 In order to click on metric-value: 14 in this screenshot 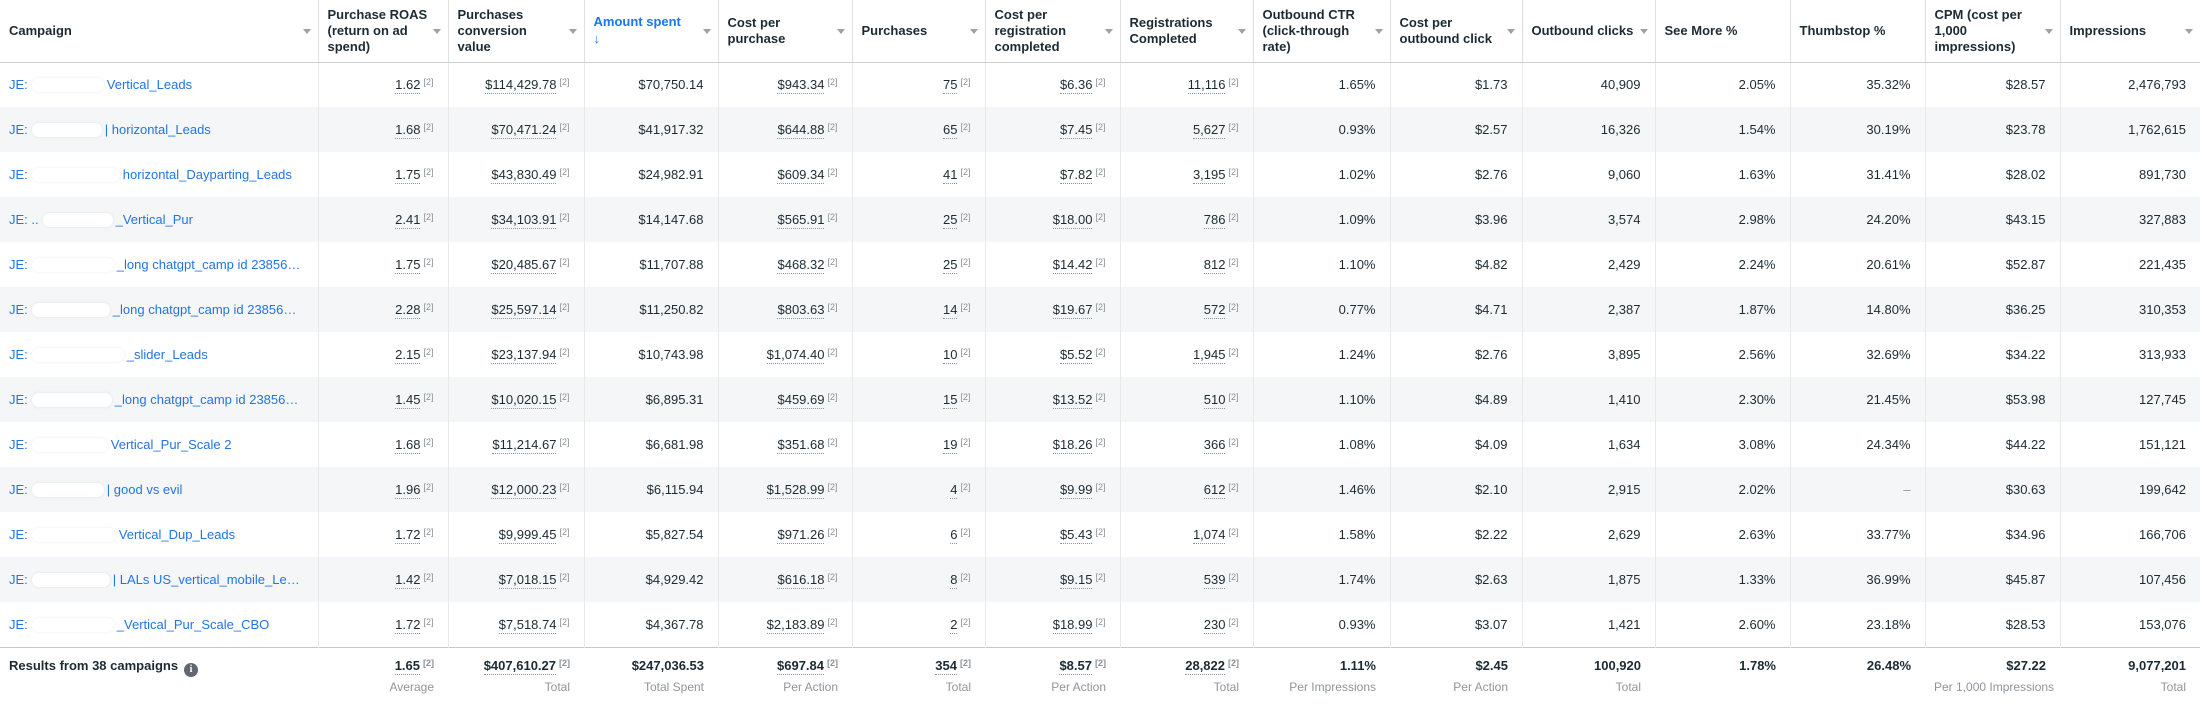, I will do `click(950, 310)`.